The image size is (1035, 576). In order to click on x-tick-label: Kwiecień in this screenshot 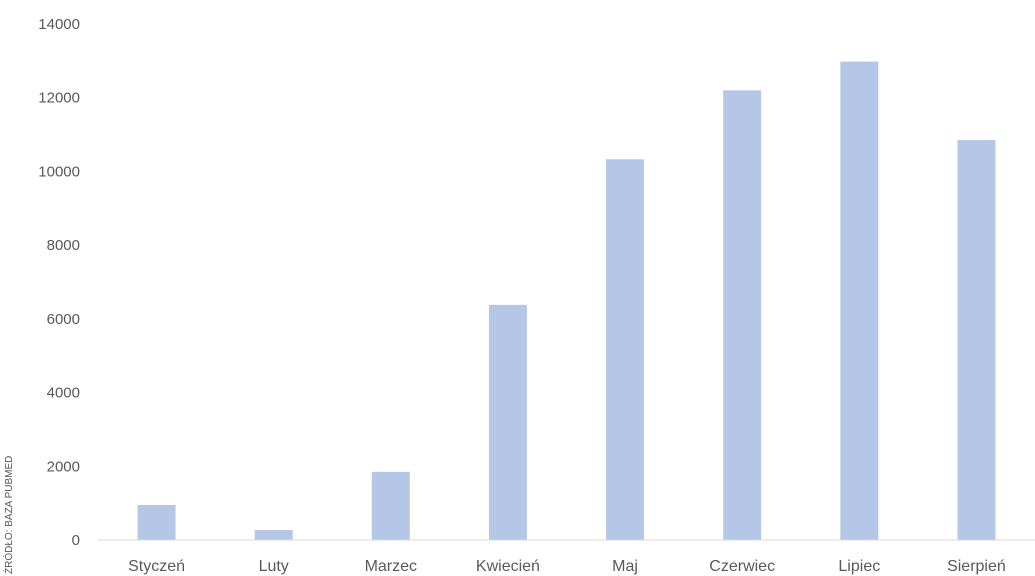, I will do `click(508, 566)`.